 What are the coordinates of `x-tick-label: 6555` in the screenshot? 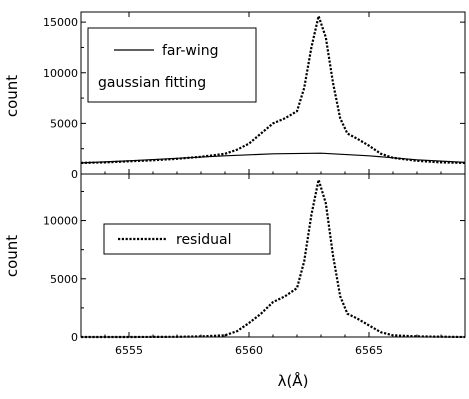 It's located at (129, 350).